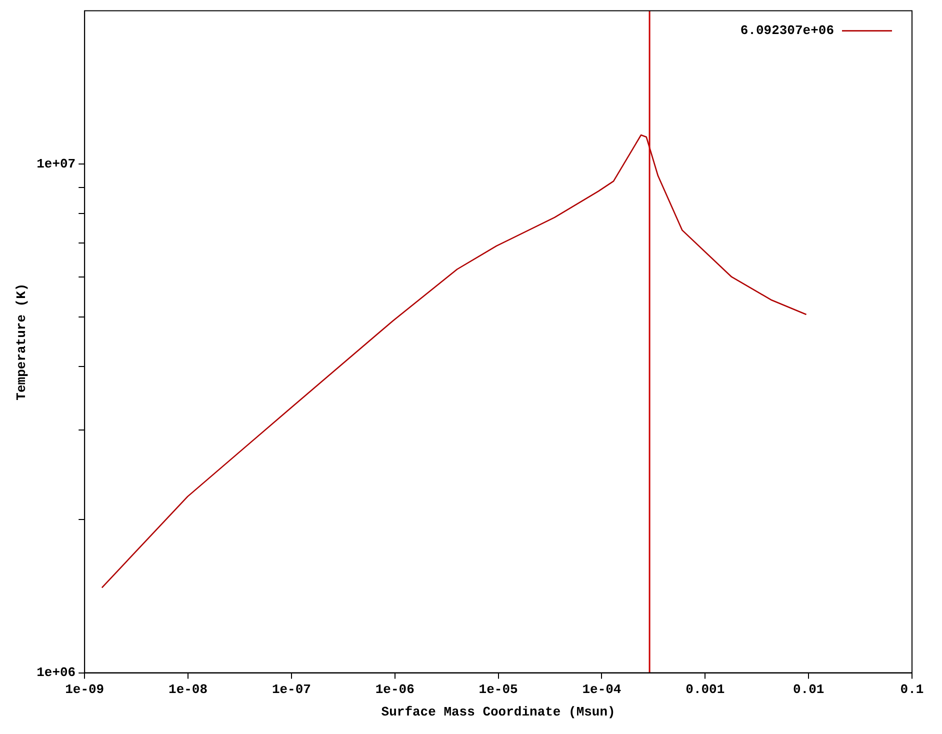 This screenshot has height=734, width=942. What do you see at coordinates (84, 689) in the screenshot?
I see `x-tick-label: 1e-09` at bounding box center [84, 689].